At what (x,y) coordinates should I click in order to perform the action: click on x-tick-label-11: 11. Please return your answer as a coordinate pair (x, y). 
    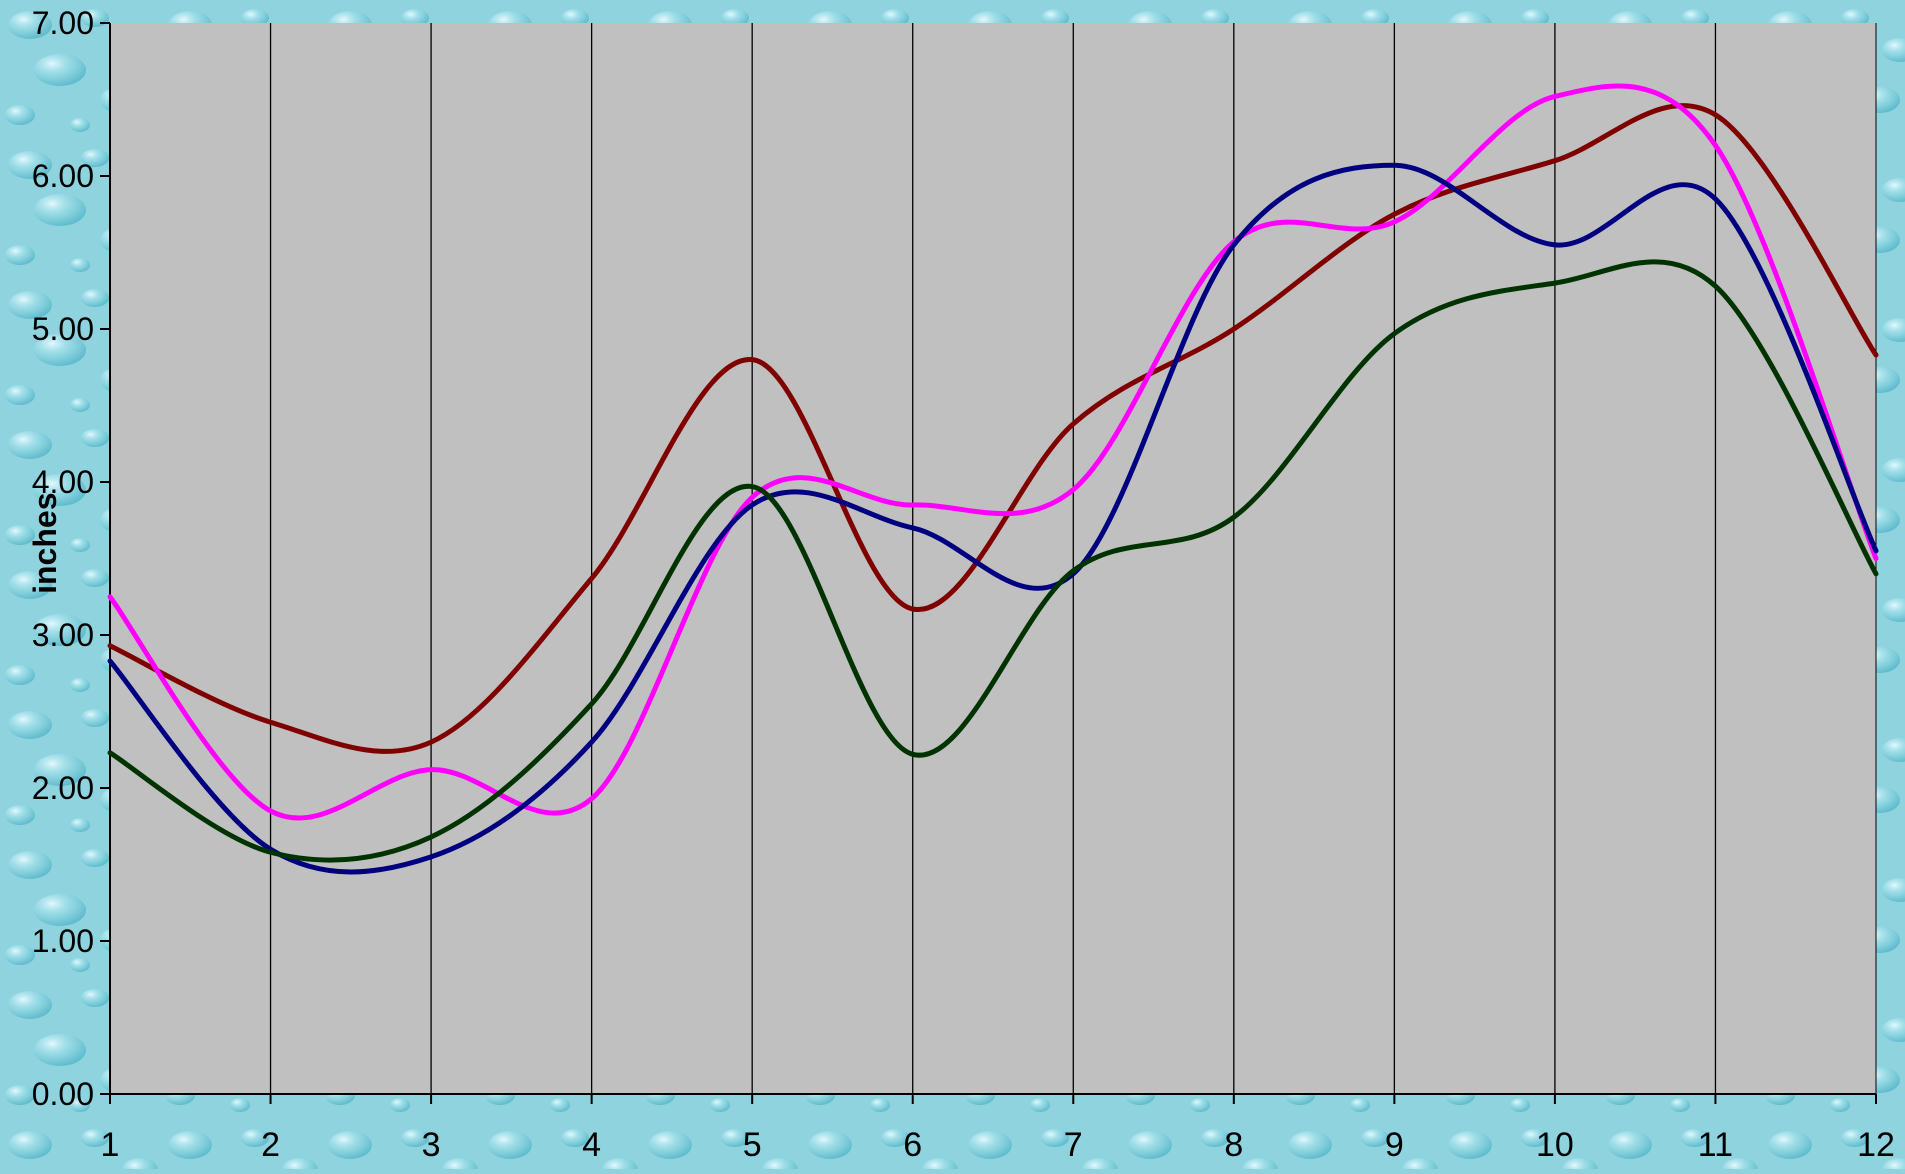
    Looking at the image, I should click on (1715, 1145).